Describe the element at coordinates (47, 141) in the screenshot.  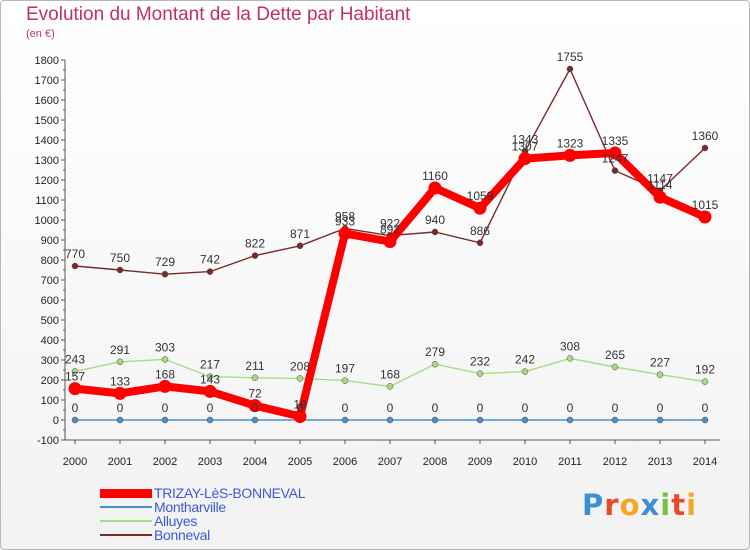
I see `y-tick-label: 1400` at that location.